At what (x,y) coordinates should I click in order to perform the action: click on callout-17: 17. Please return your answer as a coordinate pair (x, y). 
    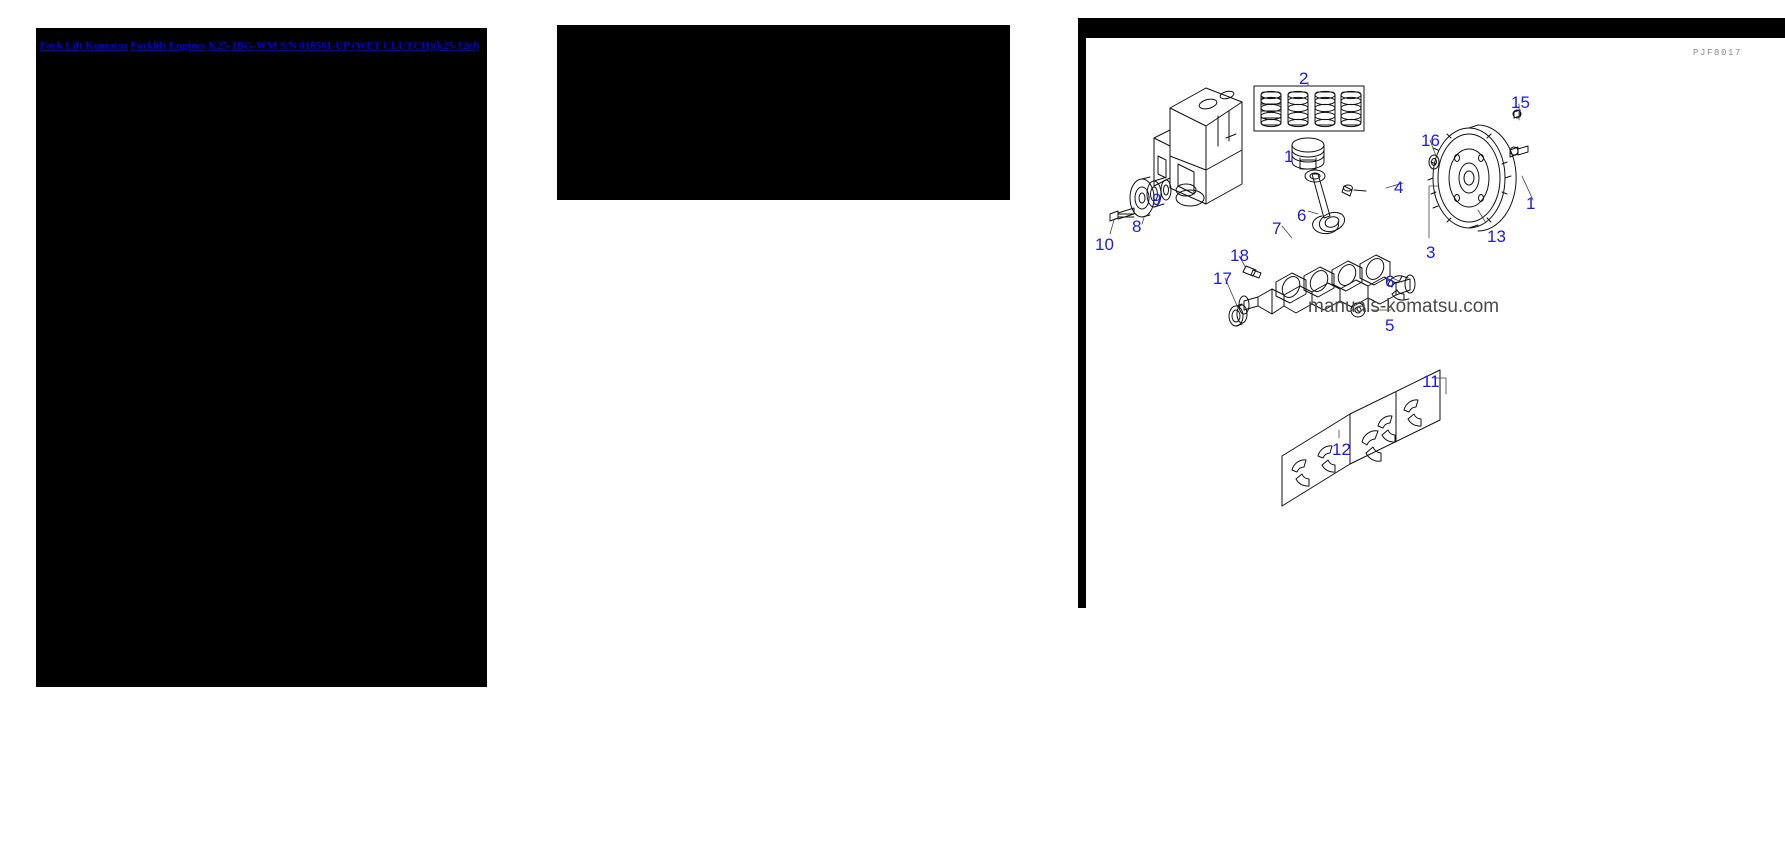
    Looking at the image, I should click on (1222, 278).